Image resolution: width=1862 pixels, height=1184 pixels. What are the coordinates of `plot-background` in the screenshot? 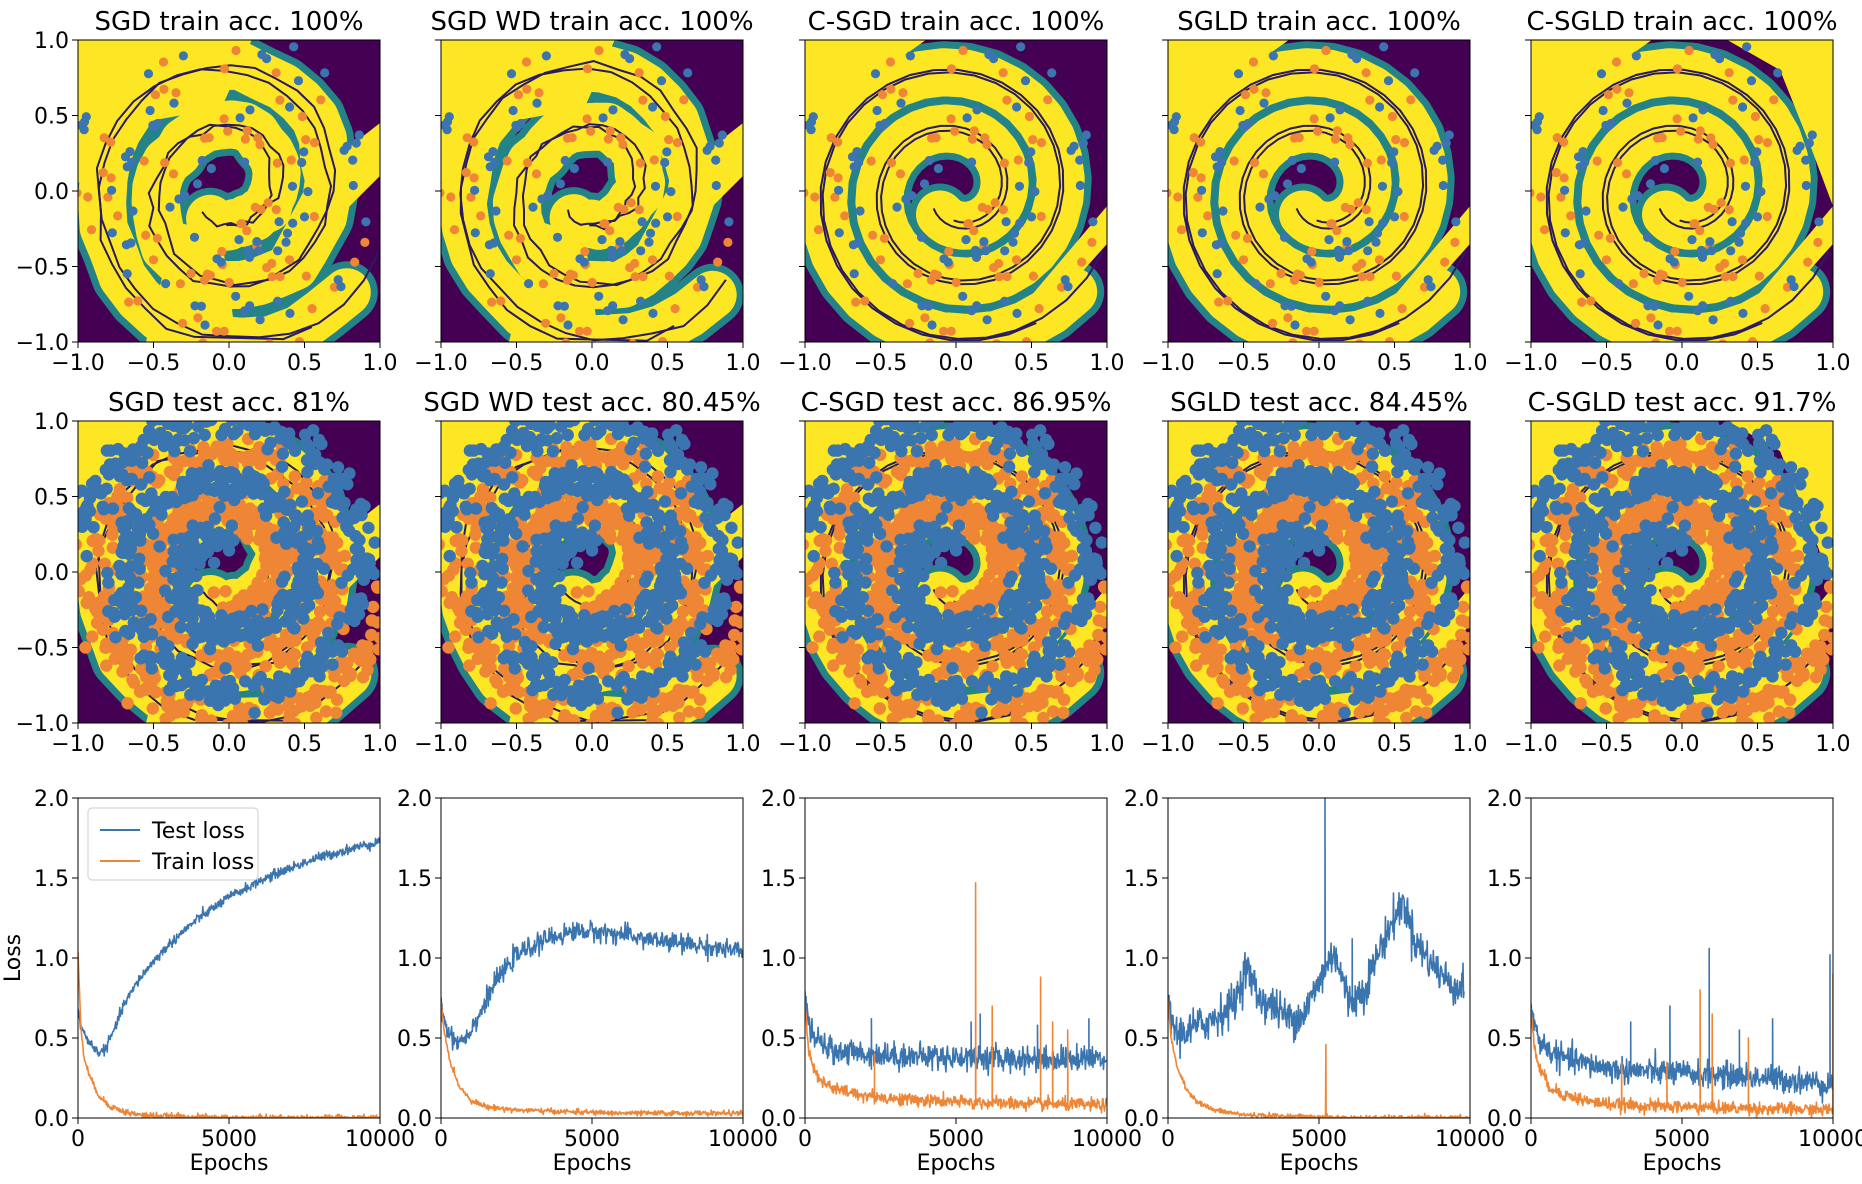 It's located at (956, 958).